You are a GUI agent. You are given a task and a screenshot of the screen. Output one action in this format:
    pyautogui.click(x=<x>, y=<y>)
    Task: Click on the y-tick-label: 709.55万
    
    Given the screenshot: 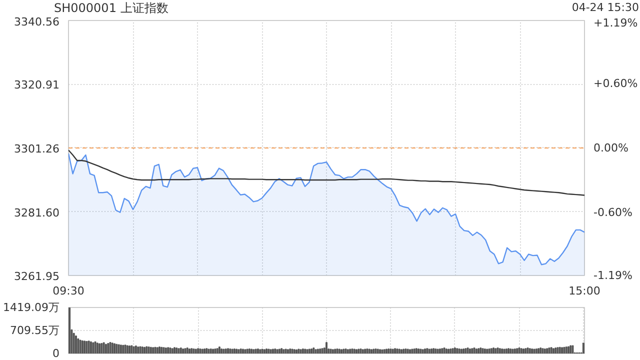 What is the action you would take?
    pyautogui.click(x=35, y=330)
    